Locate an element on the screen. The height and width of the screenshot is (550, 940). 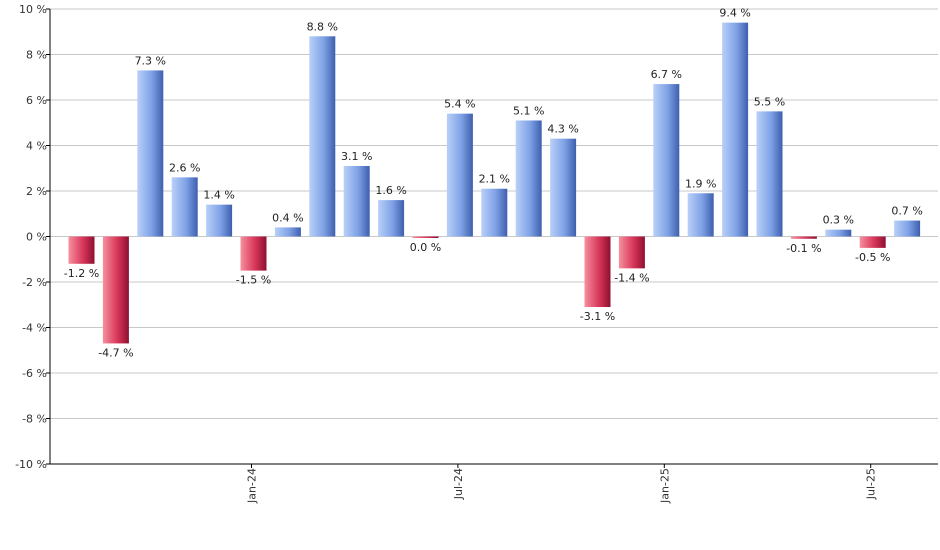
x-tick-label: Jan-24 is located at coordinates (252, 486).